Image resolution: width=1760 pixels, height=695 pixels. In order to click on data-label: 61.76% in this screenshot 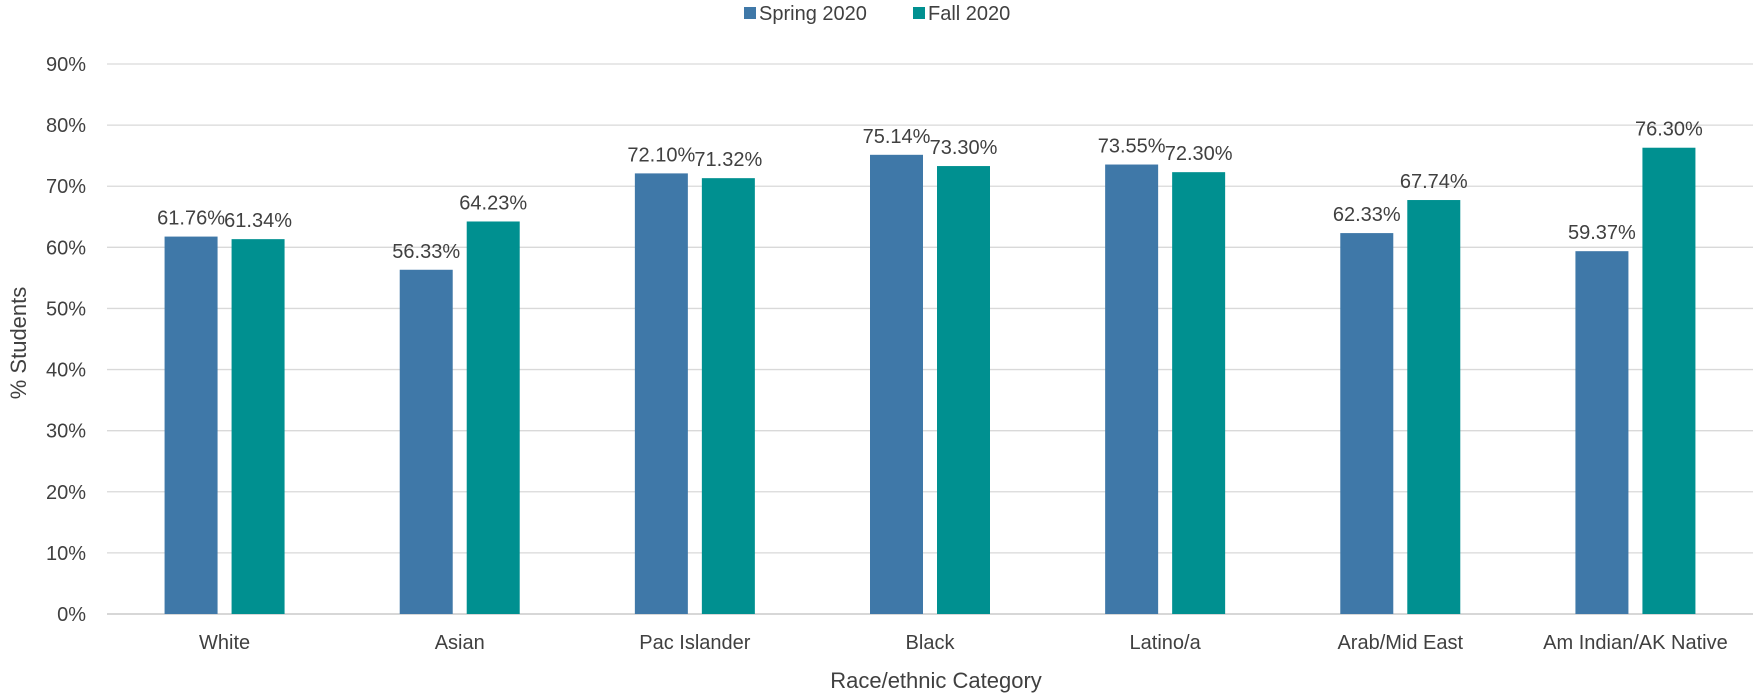, I will do `click(191, 219)`.